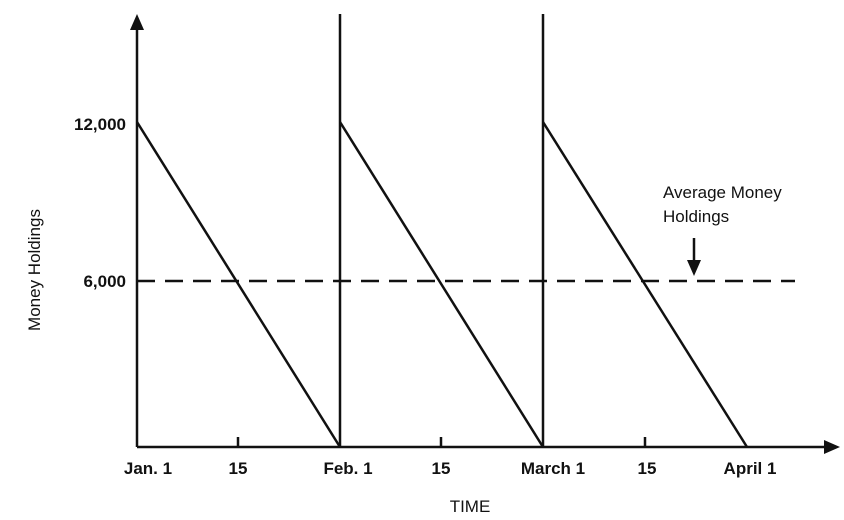 The image size is (844, 520). I want to click on x-axis-title: TIME, so click(470, 506).